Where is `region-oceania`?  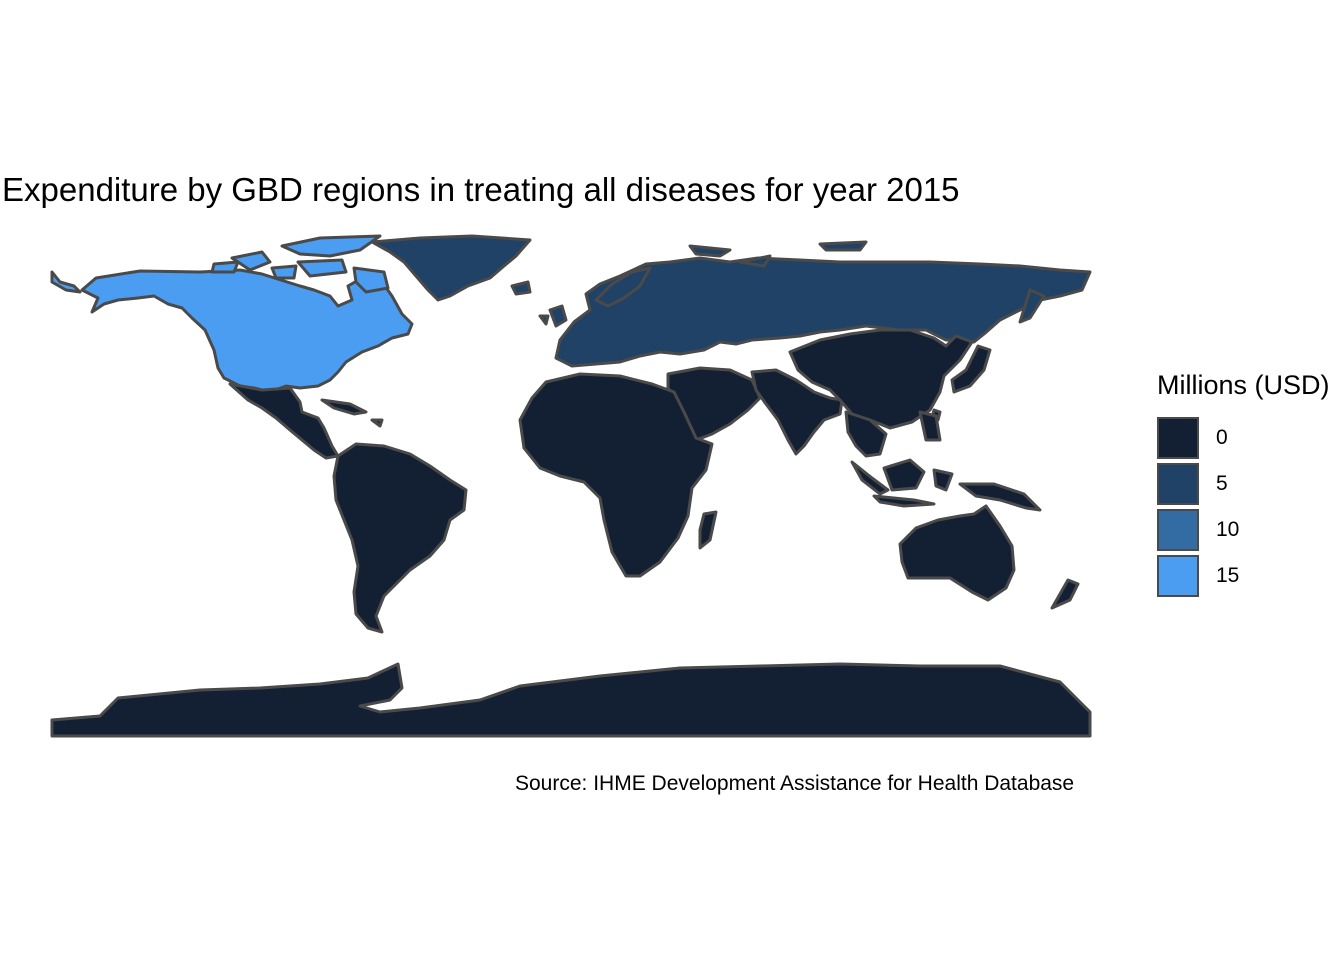 region-oceania is located at coordinates (989, 557).